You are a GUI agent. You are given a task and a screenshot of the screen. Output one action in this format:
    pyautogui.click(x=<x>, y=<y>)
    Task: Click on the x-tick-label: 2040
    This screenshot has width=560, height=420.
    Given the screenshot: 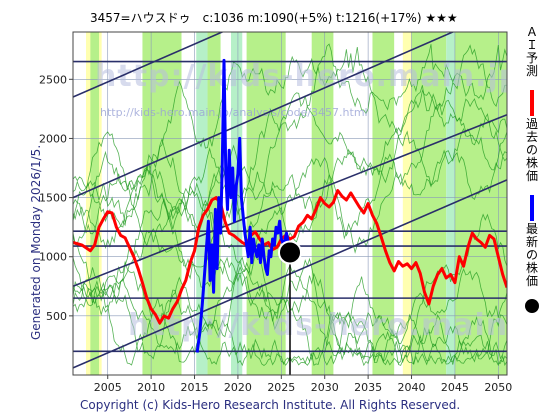 What is the action you would take?
    pyautogui.click(x=412, y=387)
    